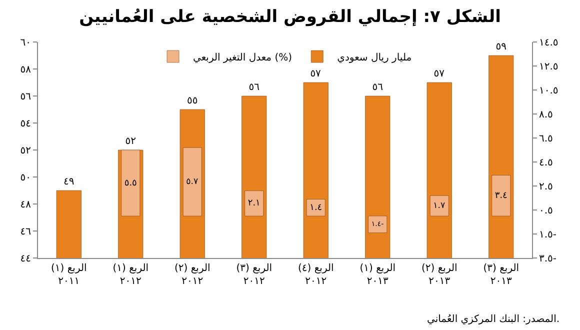 This screenshot has width=580, height=330. What do you see at coordinates (546, 139) in the screenshot?
I see `y2-tick-label: ٦.٥` at bounding box center [546, 139].